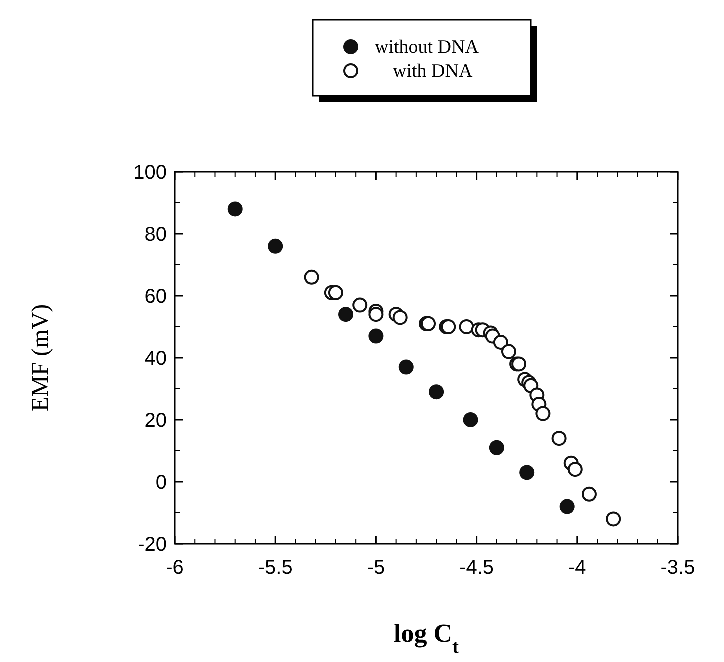  Describe the element at coordinates (155, 359) in the screenshot. I see `y-tick-label: 40` at that location.